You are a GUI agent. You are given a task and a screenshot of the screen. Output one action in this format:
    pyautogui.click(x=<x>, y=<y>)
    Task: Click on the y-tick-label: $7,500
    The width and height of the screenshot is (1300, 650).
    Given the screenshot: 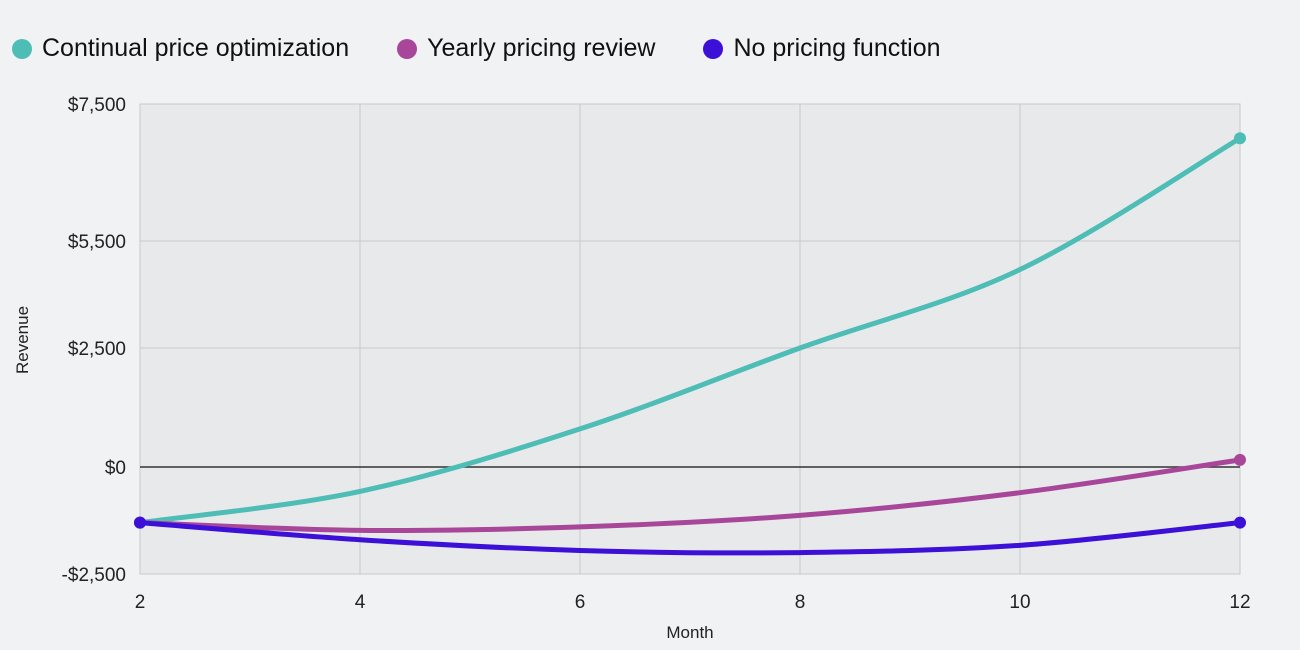 What is the action you would take?
    pyautogui.click(x=97, y=105)
    